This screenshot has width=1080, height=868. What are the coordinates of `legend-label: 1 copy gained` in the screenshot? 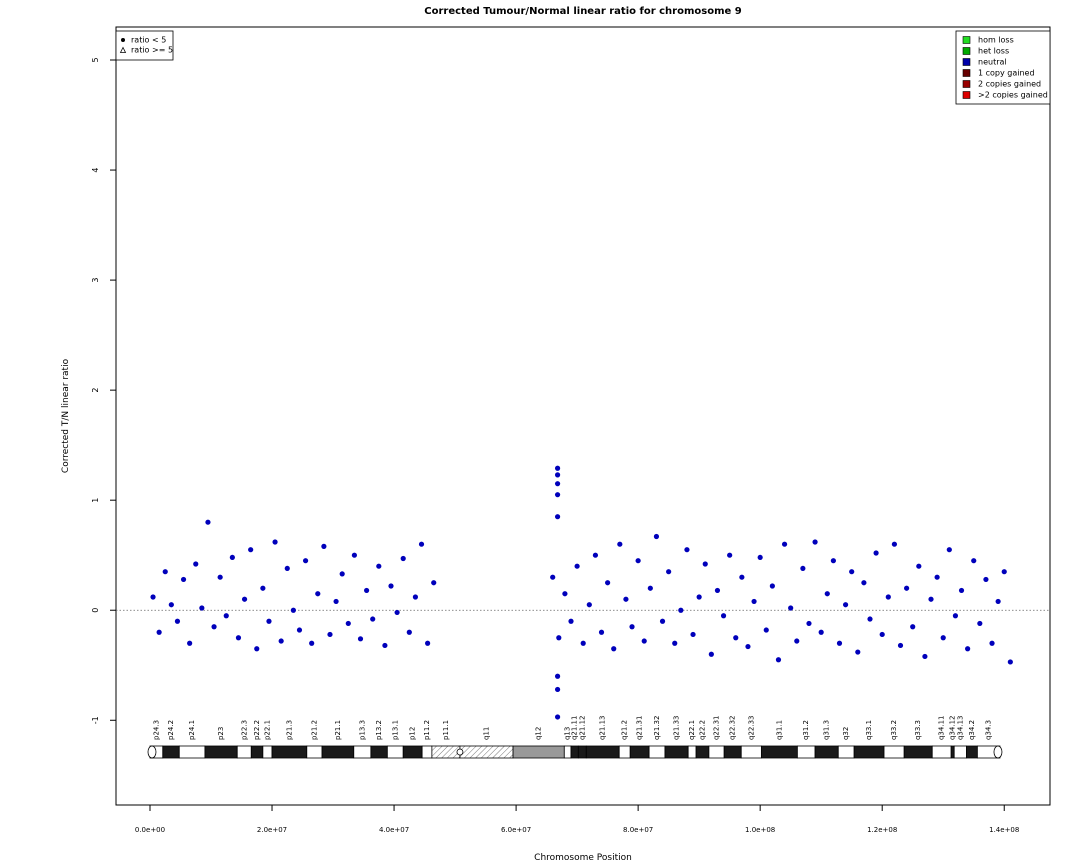 It's located at (1006, 73).